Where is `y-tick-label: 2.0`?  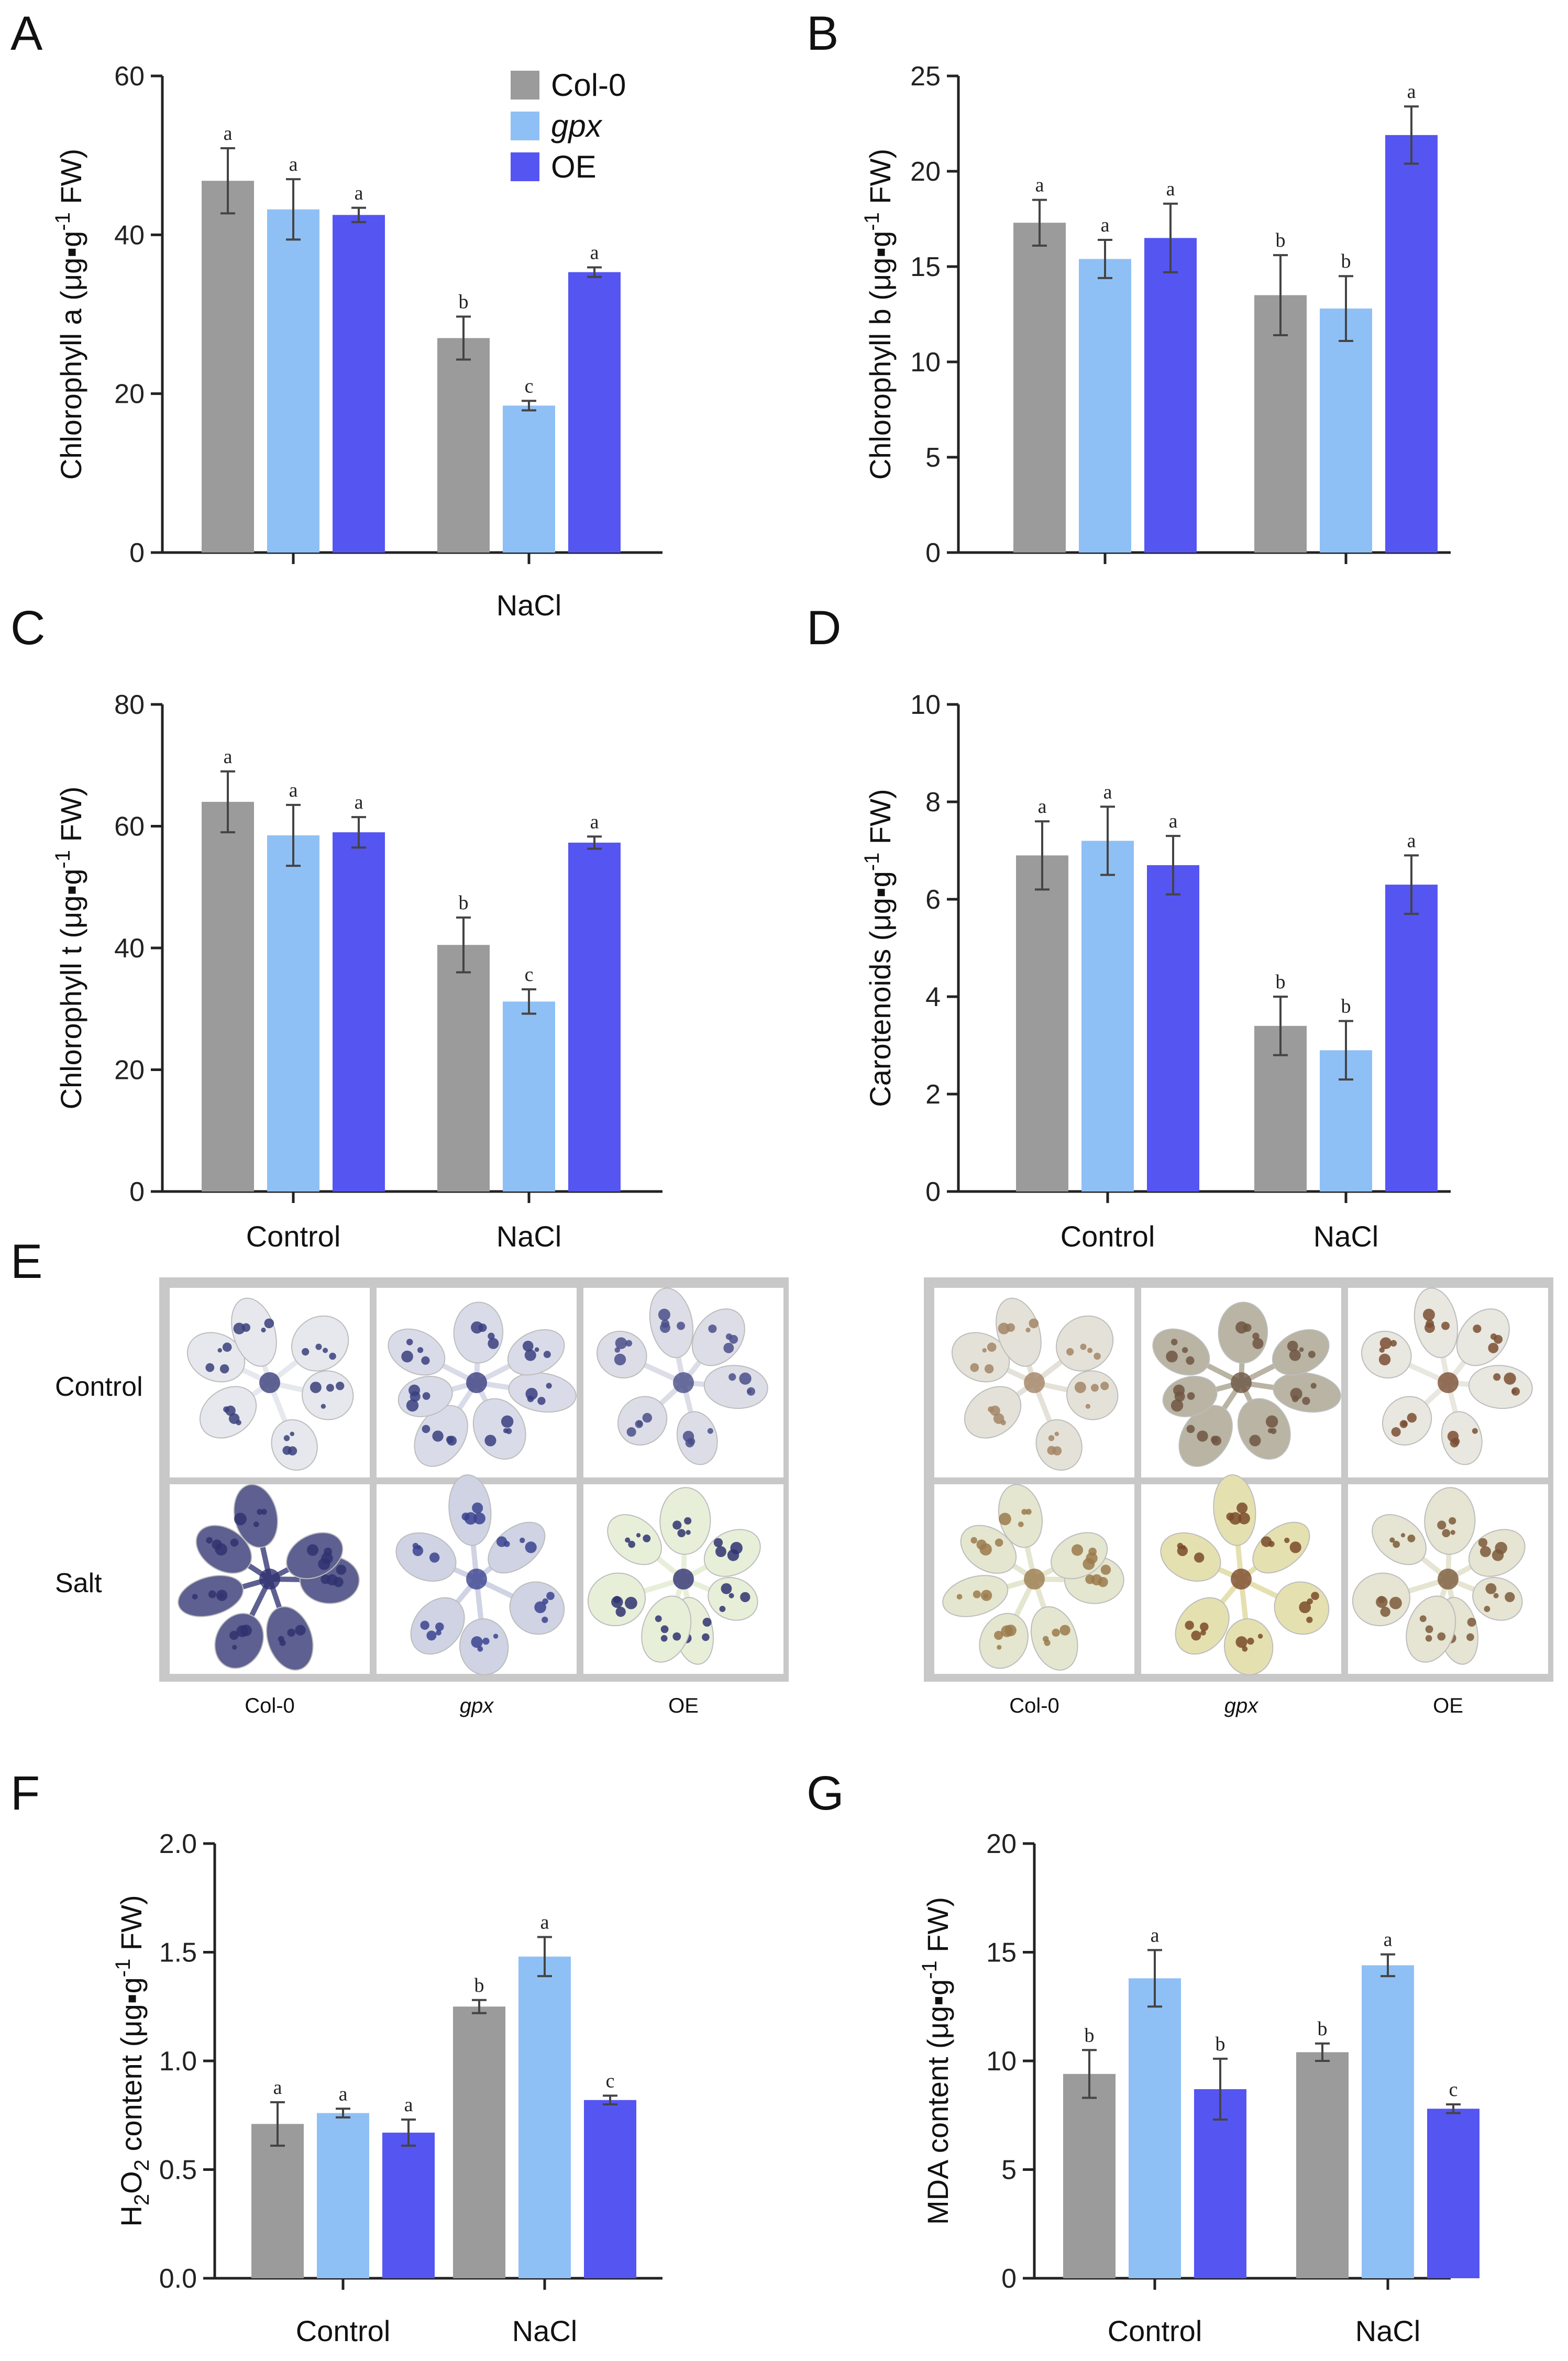 y-tick-label: 2.0 is located at coordinates (178, 1844).